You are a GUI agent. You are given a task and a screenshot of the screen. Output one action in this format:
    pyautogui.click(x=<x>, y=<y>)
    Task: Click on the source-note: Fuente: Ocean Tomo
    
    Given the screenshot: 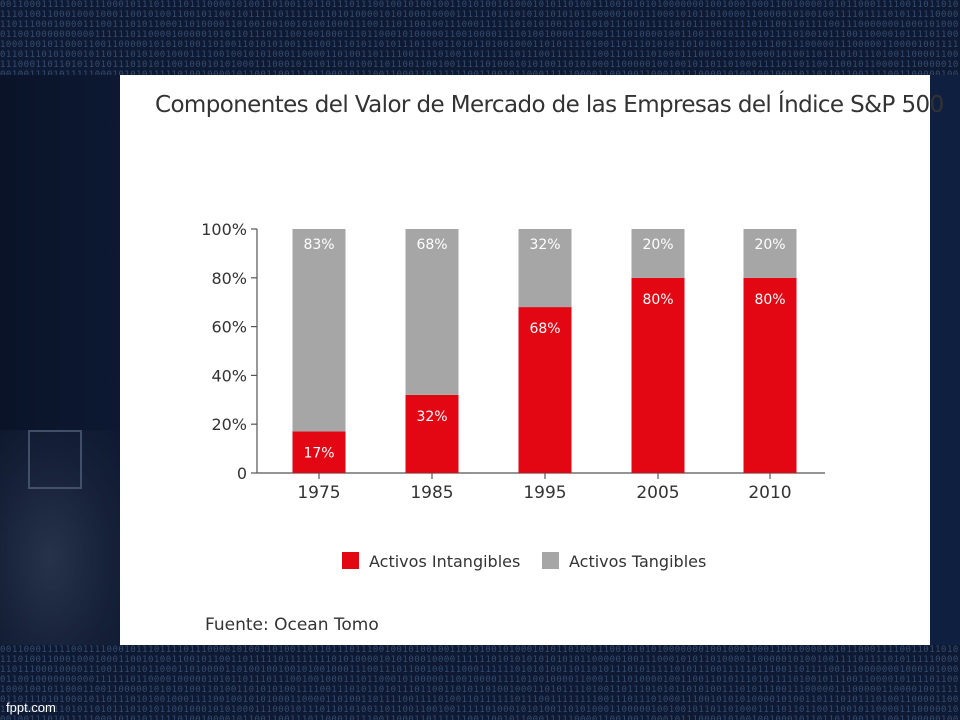 What is the action you would take?
    pyautogui.click(x=292, y=625)
    